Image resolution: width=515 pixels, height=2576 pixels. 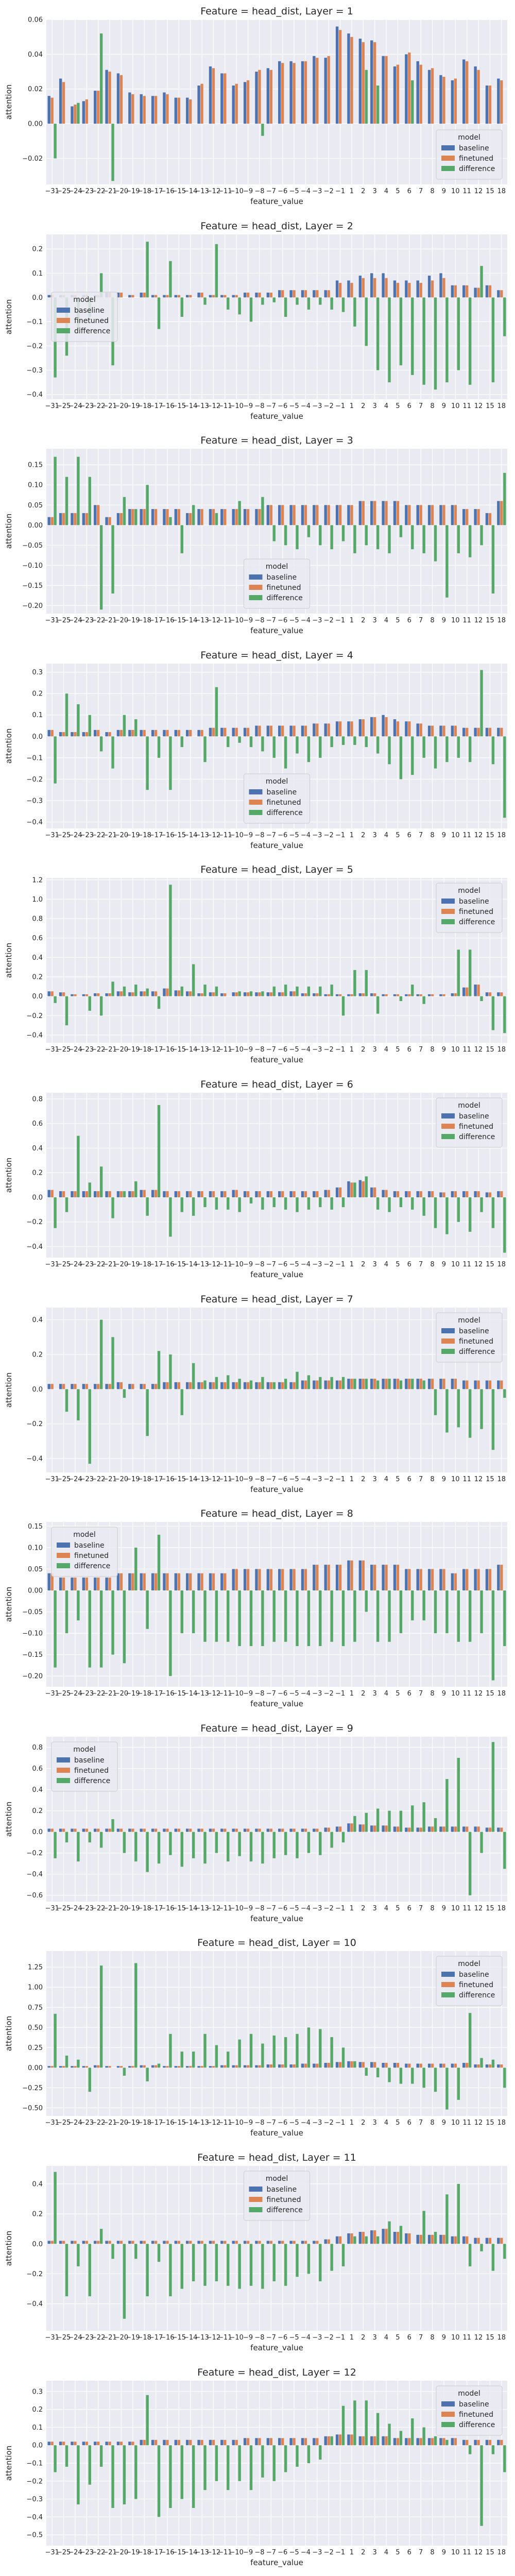 What do you see at coordinates (490, 2552) in the screenshot?
I see `x-tick-label: 15` at bounding box center [490, 2552].